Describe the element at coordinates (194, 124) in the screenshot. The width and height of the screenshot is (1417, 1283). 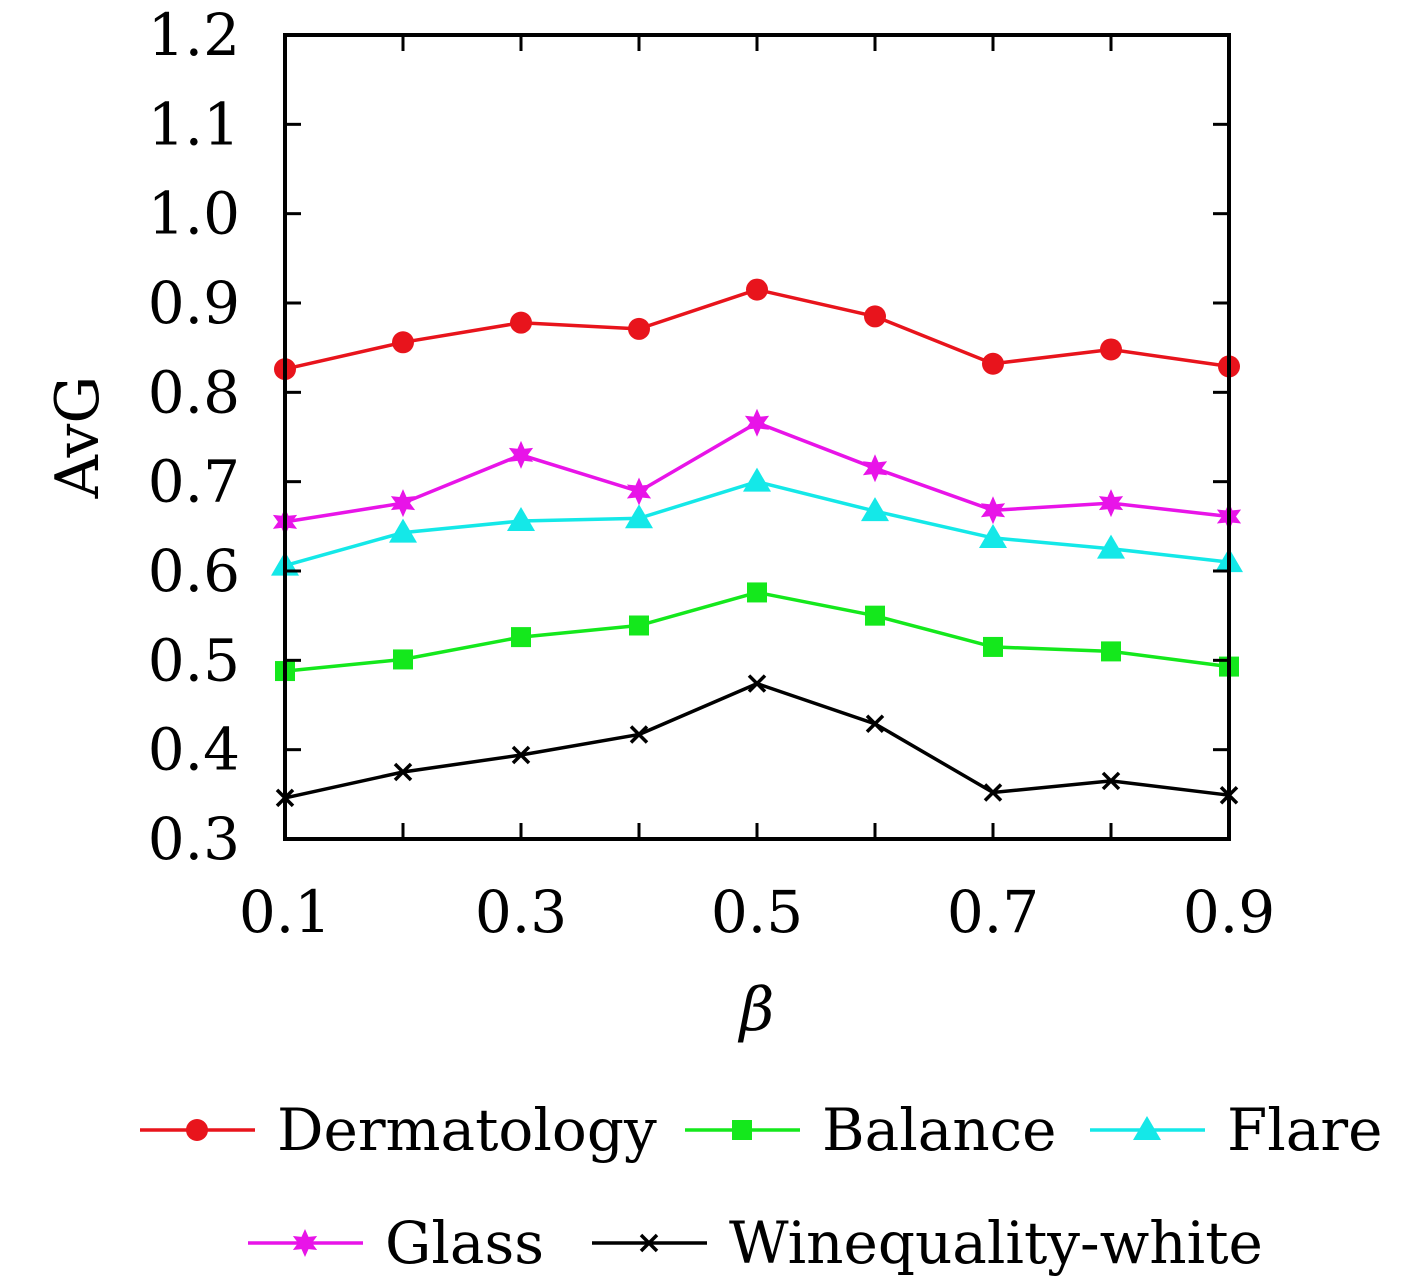
I see `y-tick-label: 1.1` at that location.